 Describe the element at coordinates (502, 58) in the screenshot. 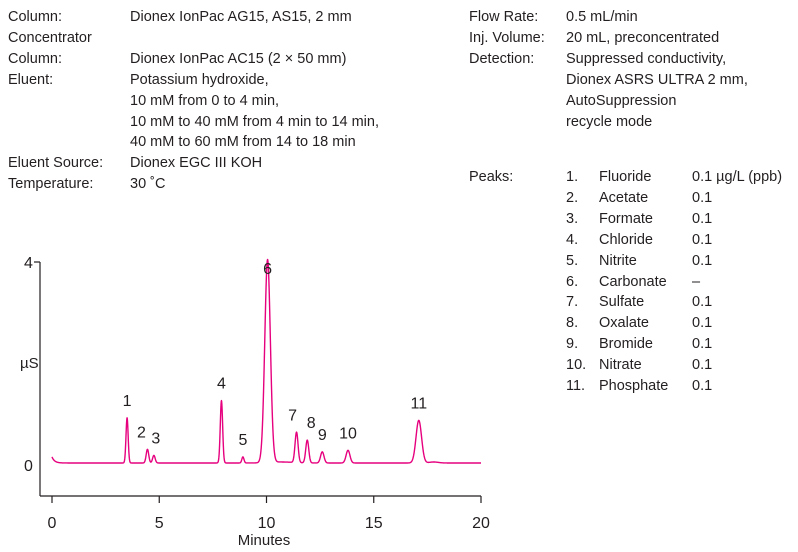

I see `condition-label: Detection:` at that location.